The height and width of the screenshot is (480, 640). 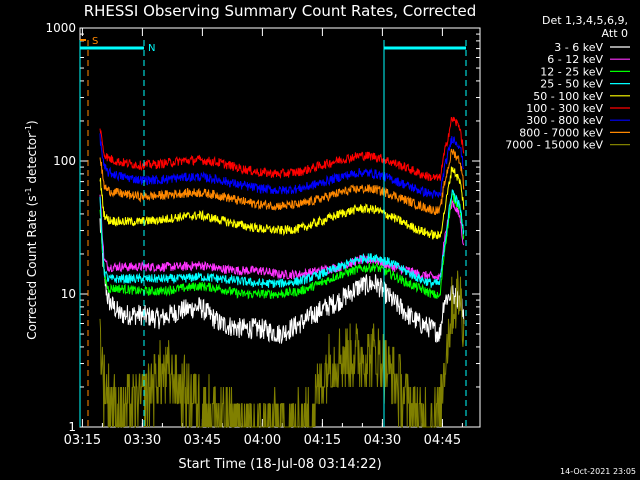 What do you see at coordinates (571, 71) in the screenshot?
I see `legend-entry-label: 12 - 25 keV` at bounding box center [571, 71].